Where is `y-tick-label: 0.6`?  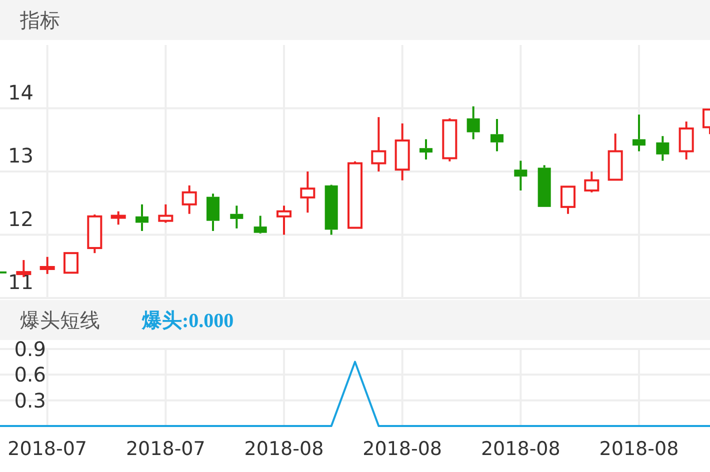
y-tick-label: 0.6 is located at coordinates (30, 374).